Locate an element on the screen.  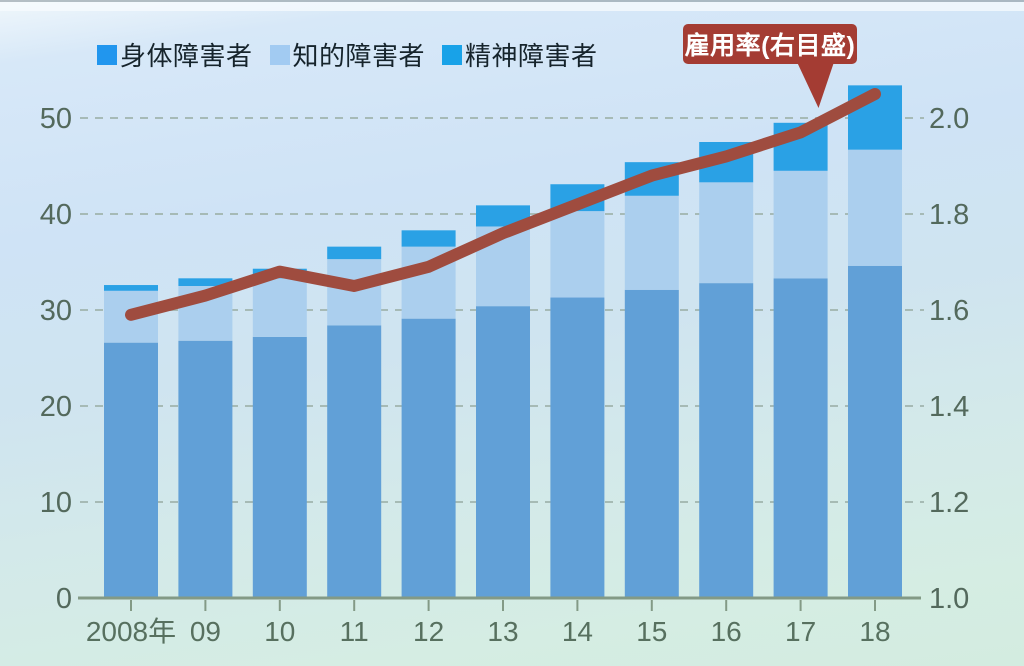
right-axis-tick-label: 1.4 is located at coordinates (949, 407).